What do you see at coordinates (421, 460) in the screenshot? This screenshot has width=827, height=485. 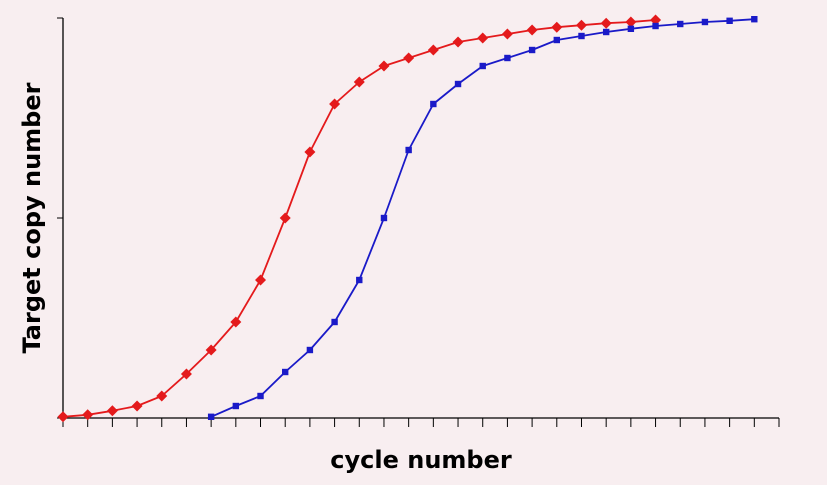 I see `x-axis-label: cycle number` at bounding box center [421, 460].